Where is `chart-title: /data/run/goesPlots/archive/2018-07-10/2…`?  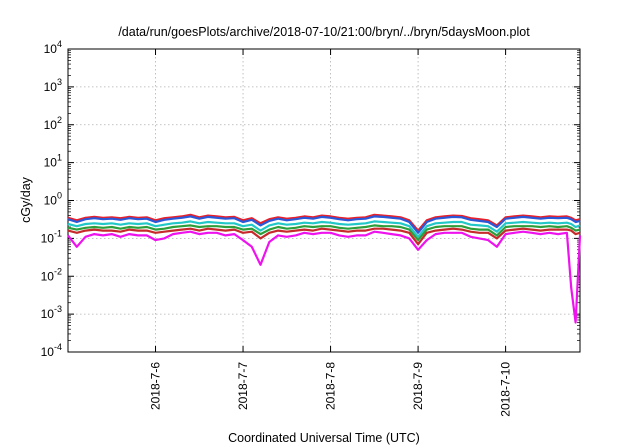
chart-title: /data/run/goesPlots/archive/2018-07-10/2… is located at coordinates (324, 32).